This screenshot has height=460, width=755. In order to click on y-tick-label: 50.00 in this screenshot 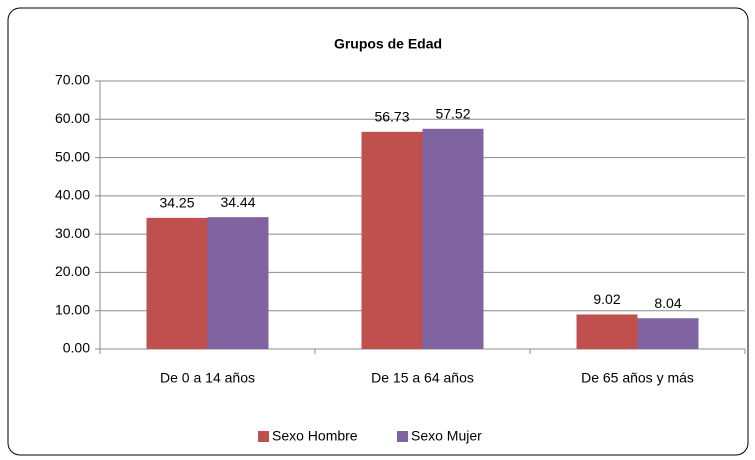, I will do `click(72, 156)`.